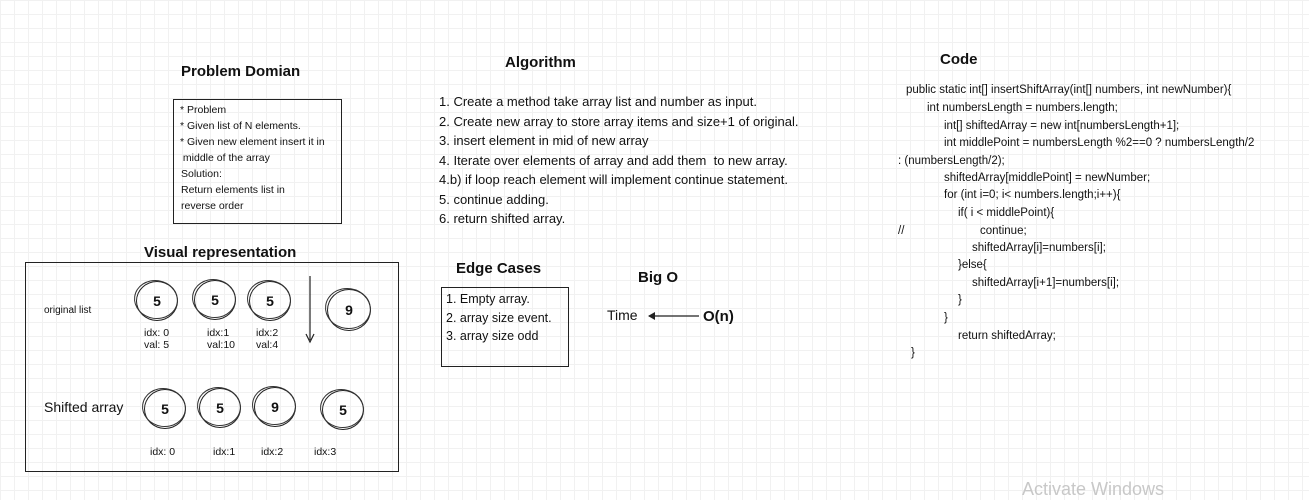 The height and width of the screenshot is (500, 1309). I want to click on problem-line: Return elements list in, so click(233, 190).